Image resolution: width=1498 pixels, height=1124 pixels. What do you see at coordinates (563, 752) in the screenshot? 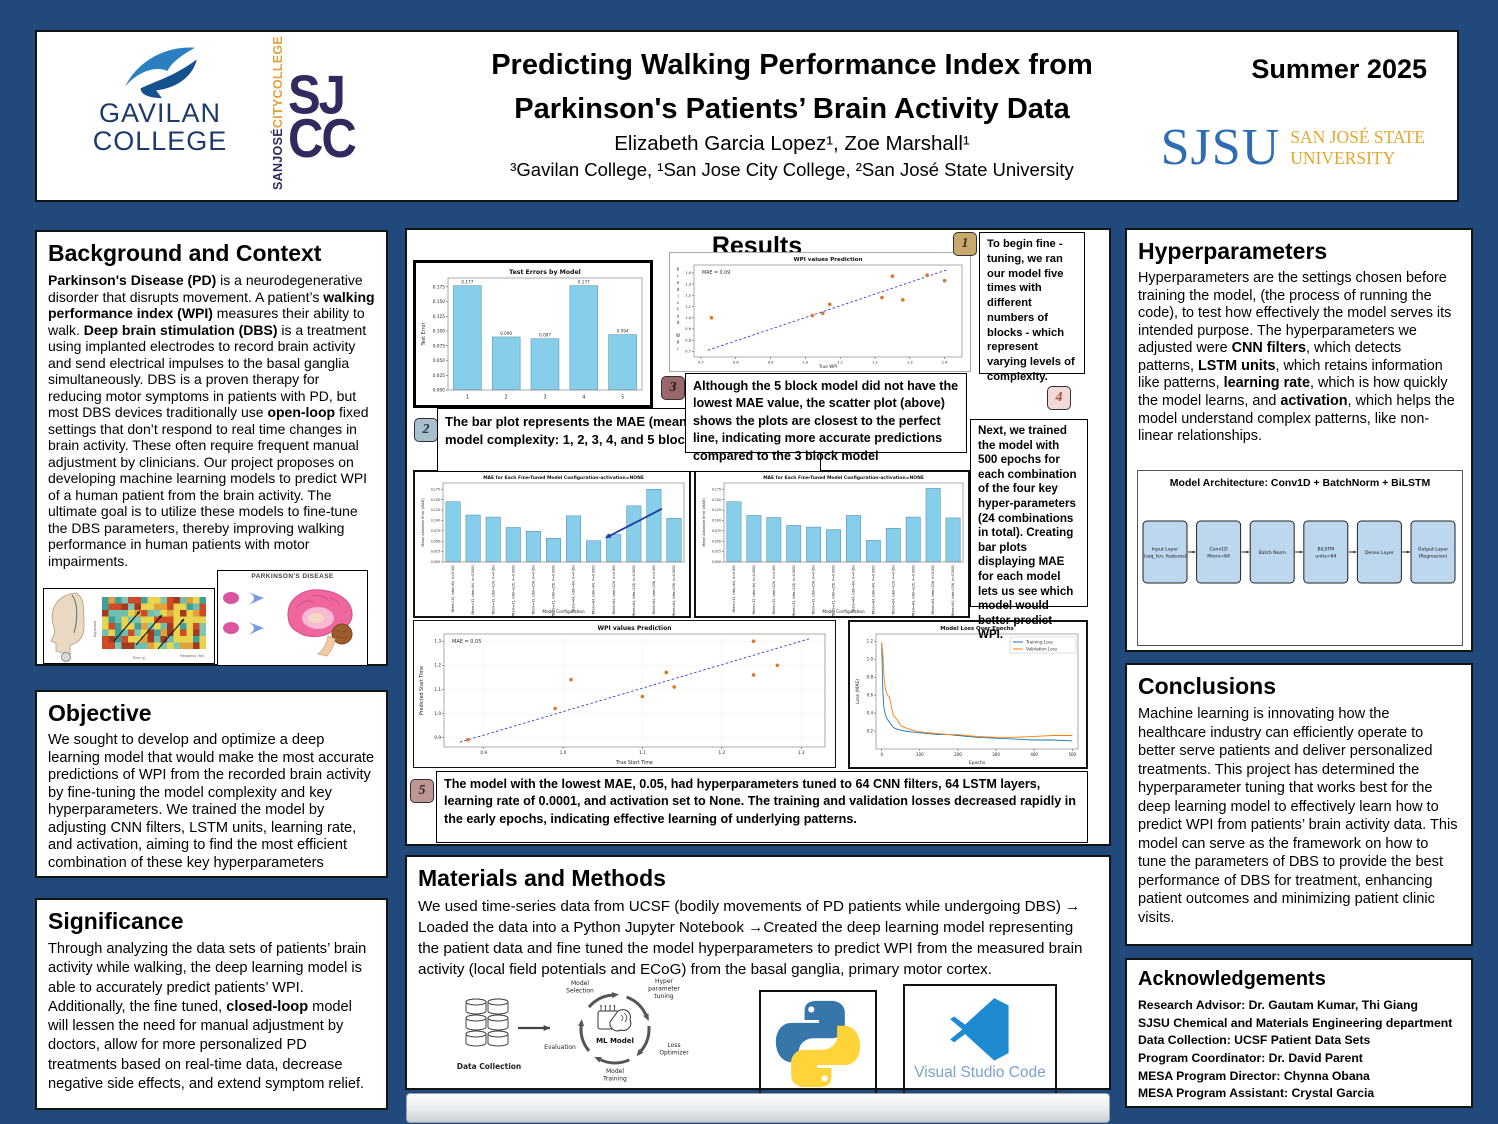
I see `svg-text: 1.0` at bounding box center [563, 752].